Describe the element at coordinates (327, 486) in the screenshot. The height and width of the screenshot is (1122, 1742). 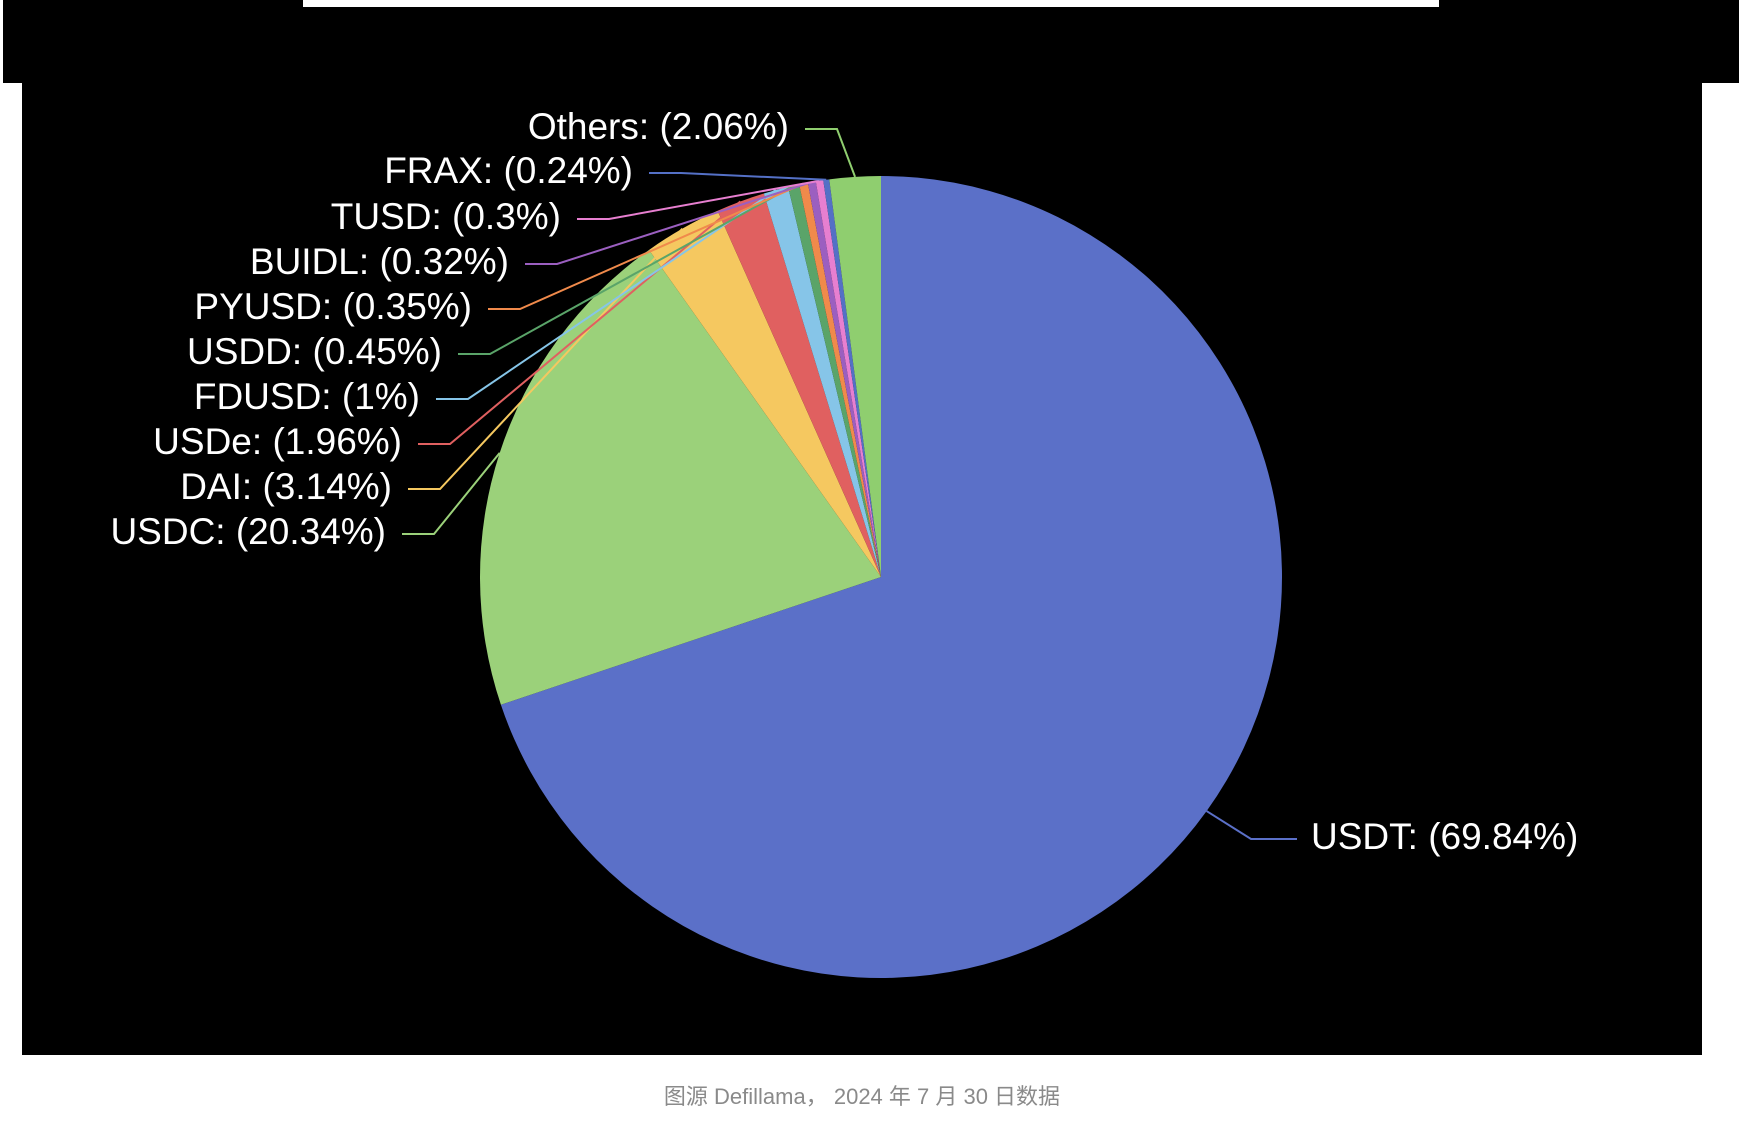
I see `label-value: (3.14%)` at that location.